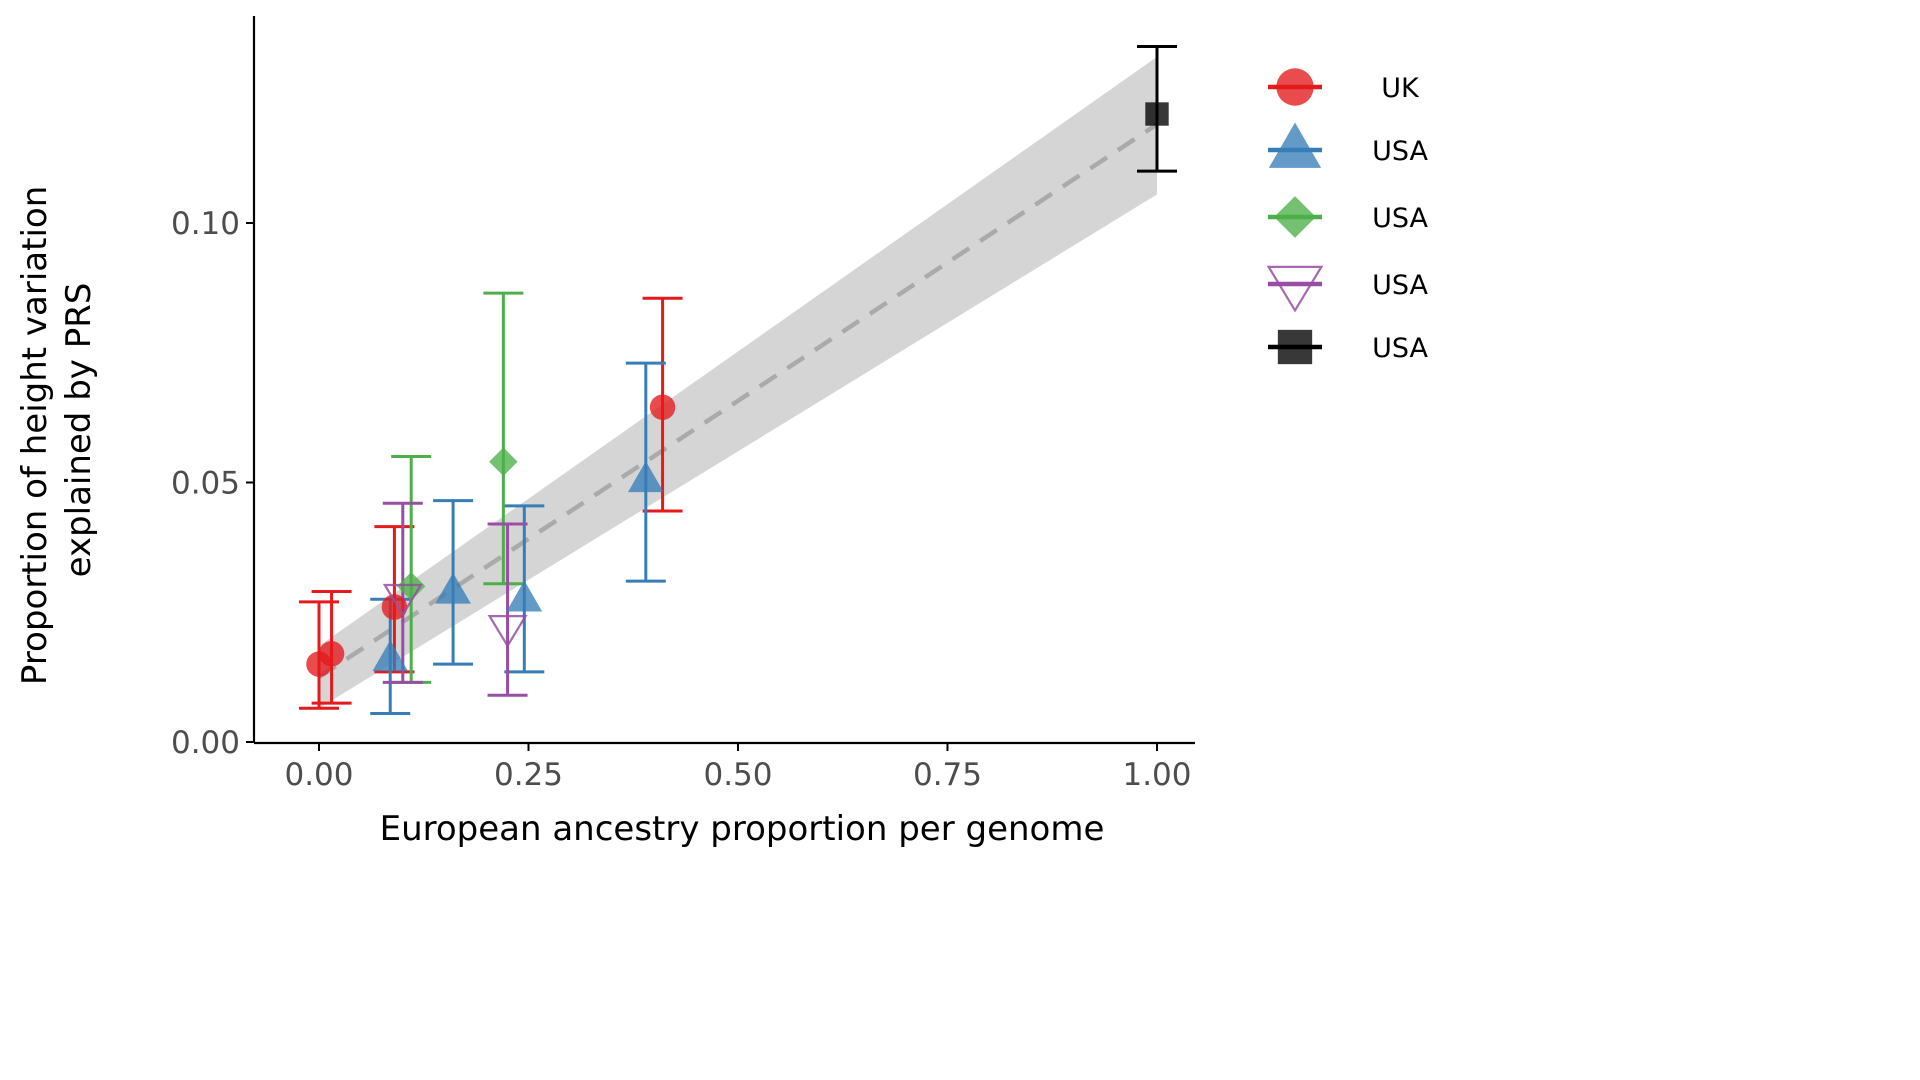 The height and width of the screenshot is (1080, 1920). I want to click on x-axis-title: European ancestry proportion per genome, so click(742, 829).